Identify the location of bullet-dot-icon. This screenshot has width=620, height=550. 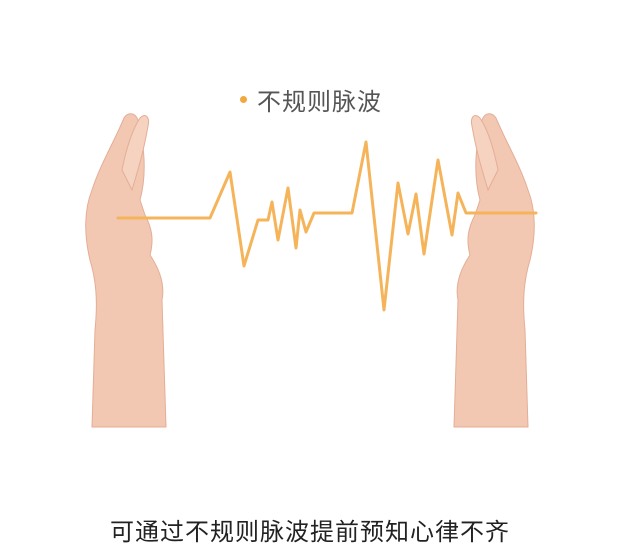
(243, 99).